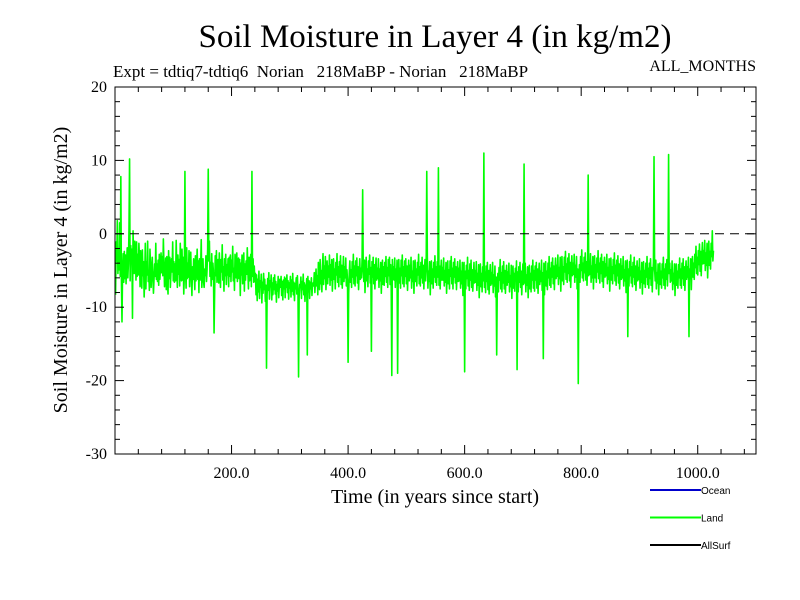 The image size is (800, 600). What do you see at coordinates (581, 473) in the screenshot?
I see `x-tick-label: 800.0` at bounding box center [581, 473].